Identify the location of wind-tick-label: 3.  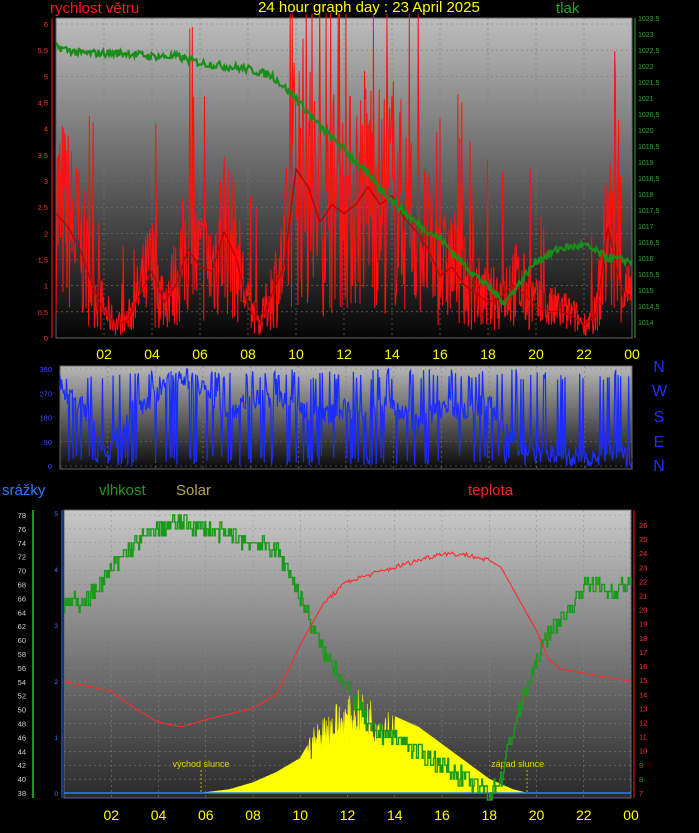
(46, 181).